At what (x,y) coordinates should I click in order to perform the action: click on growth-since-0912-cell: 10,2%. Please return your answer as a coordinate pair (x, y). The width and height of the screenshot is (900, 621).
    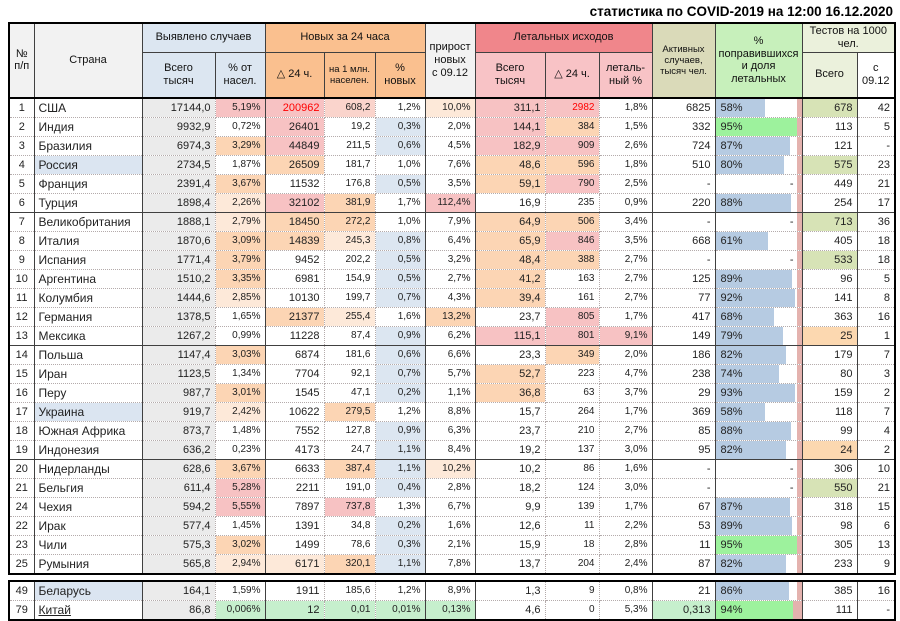
    Looking at the image, I should click on (450, 469).